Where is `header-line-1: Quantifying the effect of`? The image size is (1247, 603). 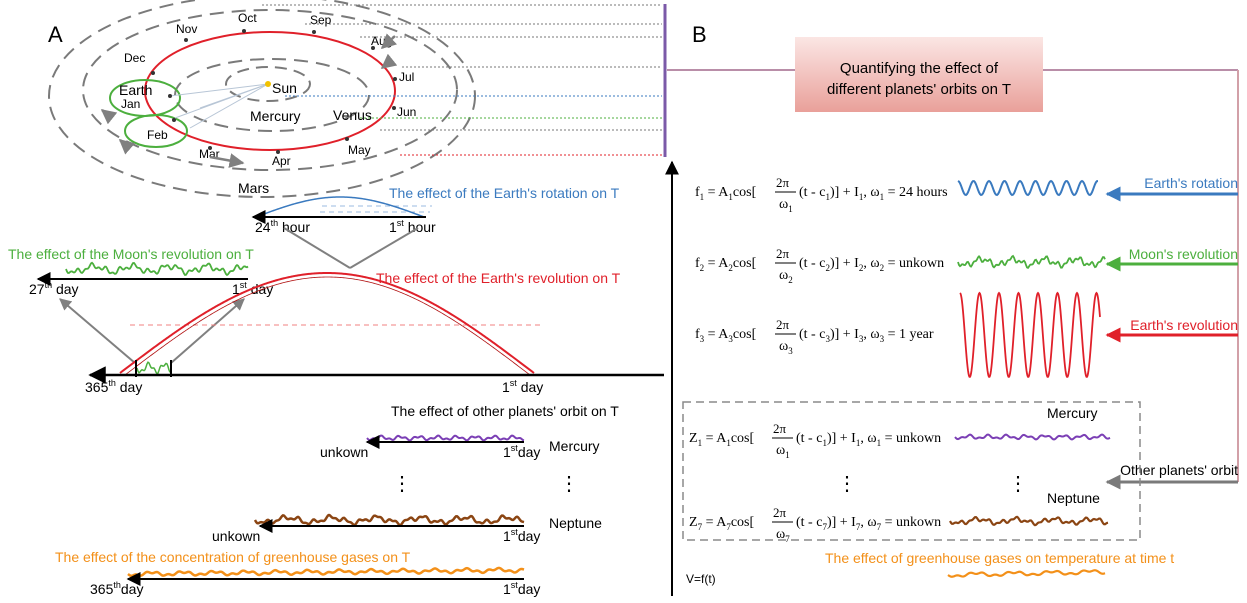 header-line-1: Quantifying the effect of is located at coordinates (919, 68).